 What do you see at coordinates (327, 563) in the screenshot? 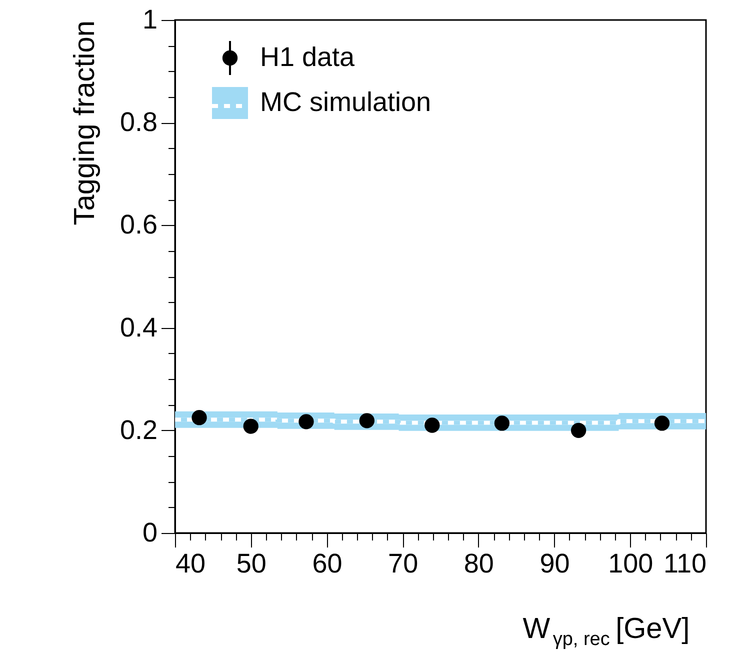
I see `x-tick-label: 60` at bounding box center [327, 563].